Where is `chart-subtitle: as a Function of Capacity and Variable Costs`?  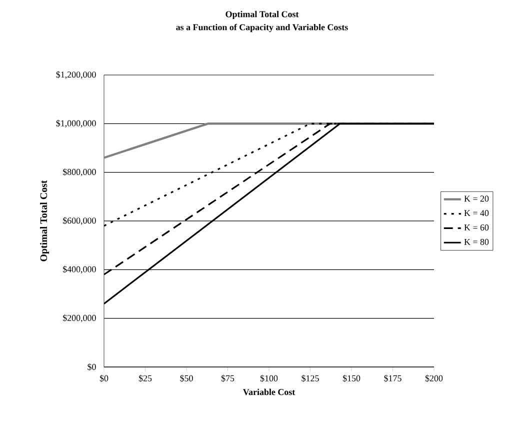 chart-subtitle: as a Function of Capacity and Variable Costs is located at coordinates (262, 28).